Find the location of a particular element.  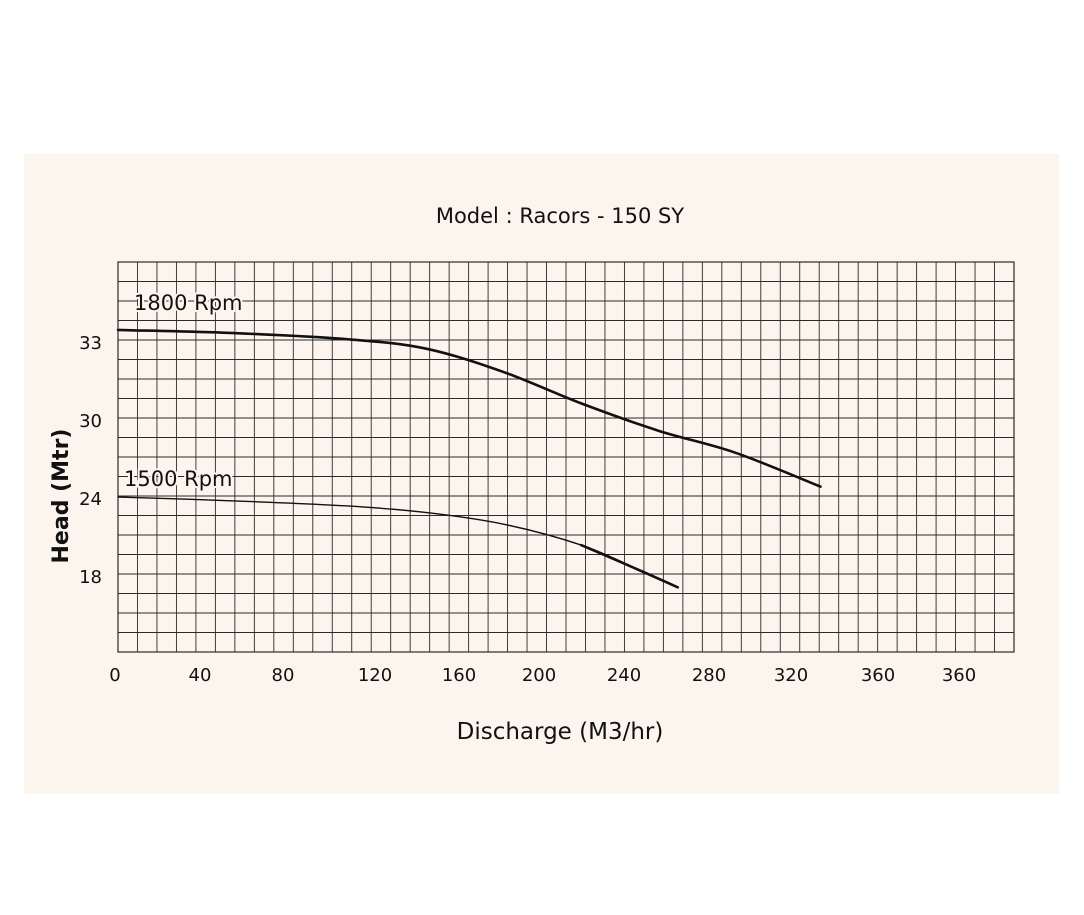

y-tick-label: 24 is located at coordinates (90, 499).